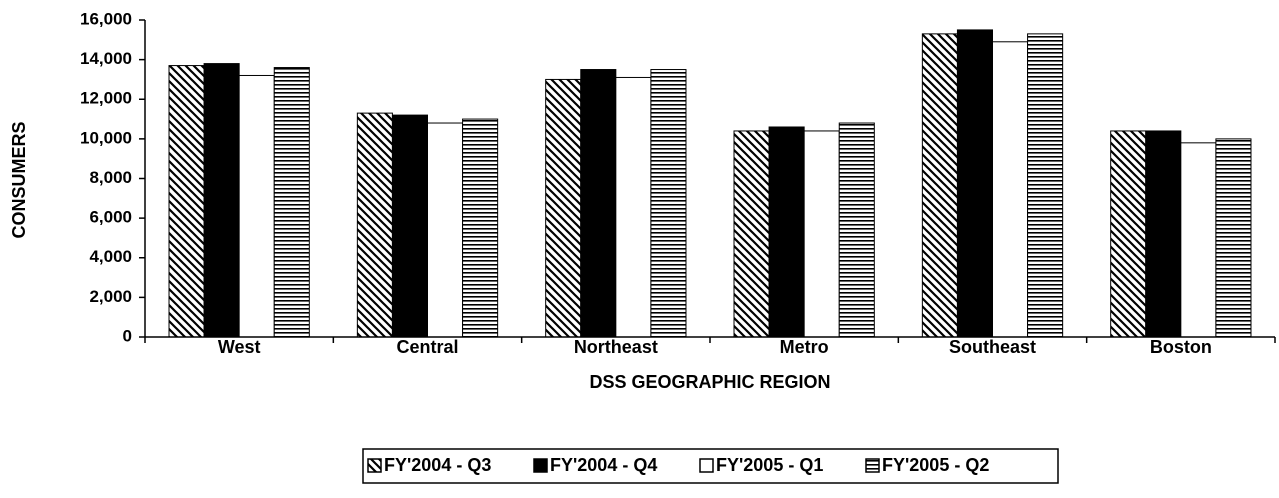 Image resolution: width=1279 pixels, height=498 pixels. I want to click on x-tick-label: West, so click(239, 347).